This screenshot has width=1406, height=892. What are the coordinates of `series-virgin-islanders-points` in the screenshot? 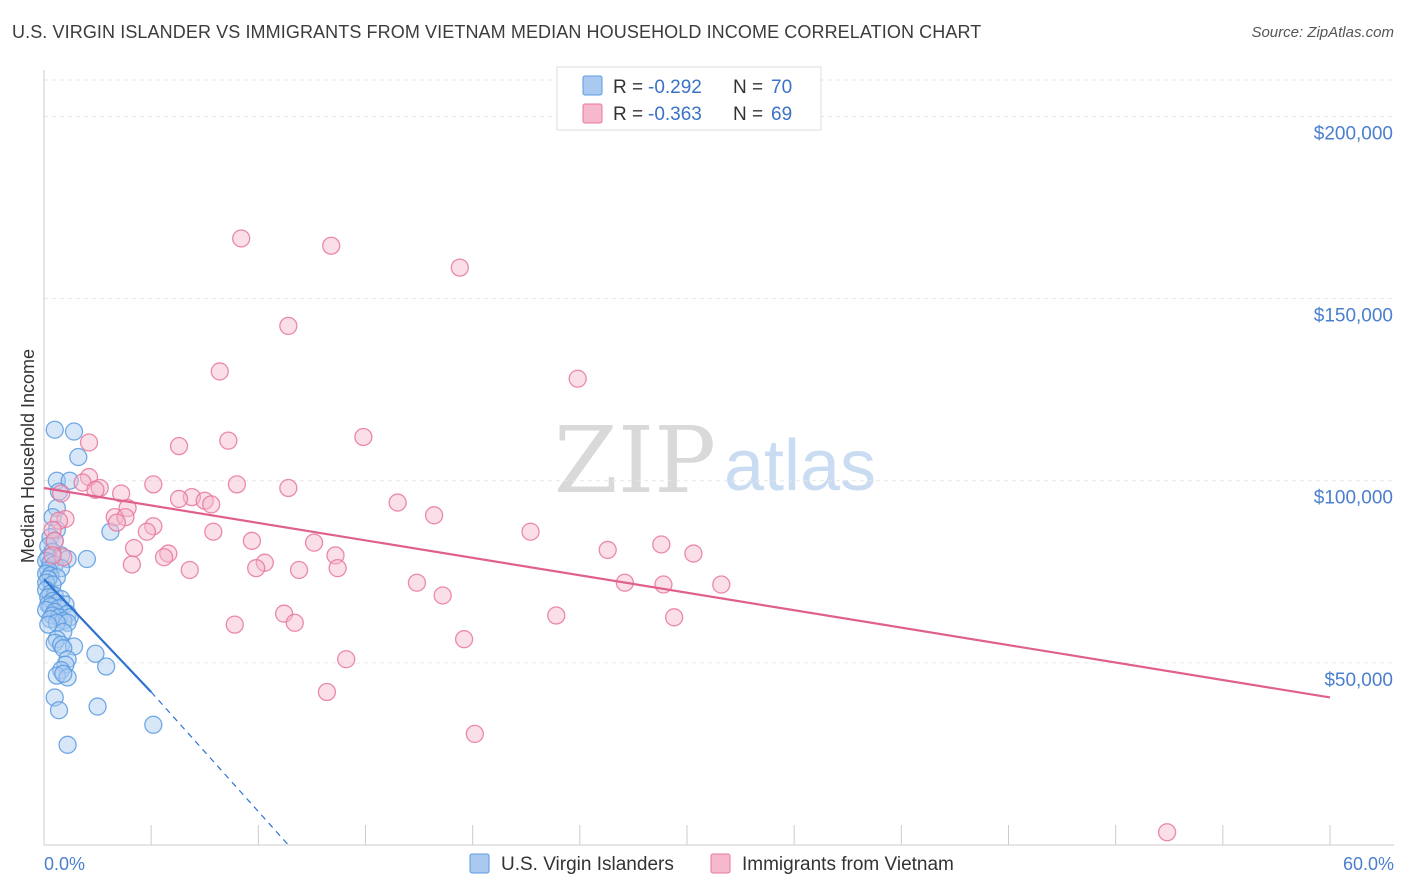 It's located at (99, 587).